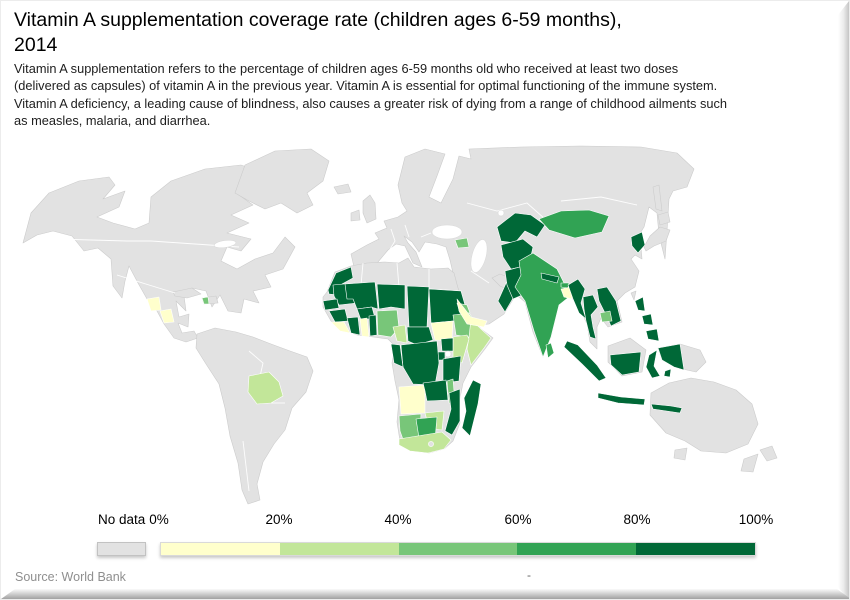 This screenshot has width=850, height=600. Describe the element at coordinates (448, 354) in the screenshot. I see `lake-victoria` at that location.